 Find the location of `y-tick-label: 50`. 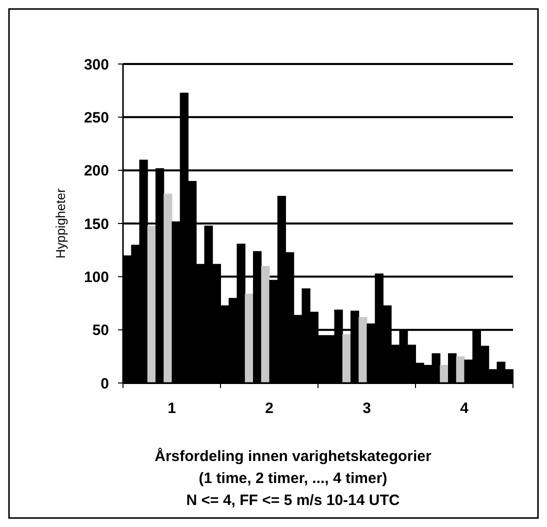

y-tick-label: 50 is located at coordinates (100, 331).